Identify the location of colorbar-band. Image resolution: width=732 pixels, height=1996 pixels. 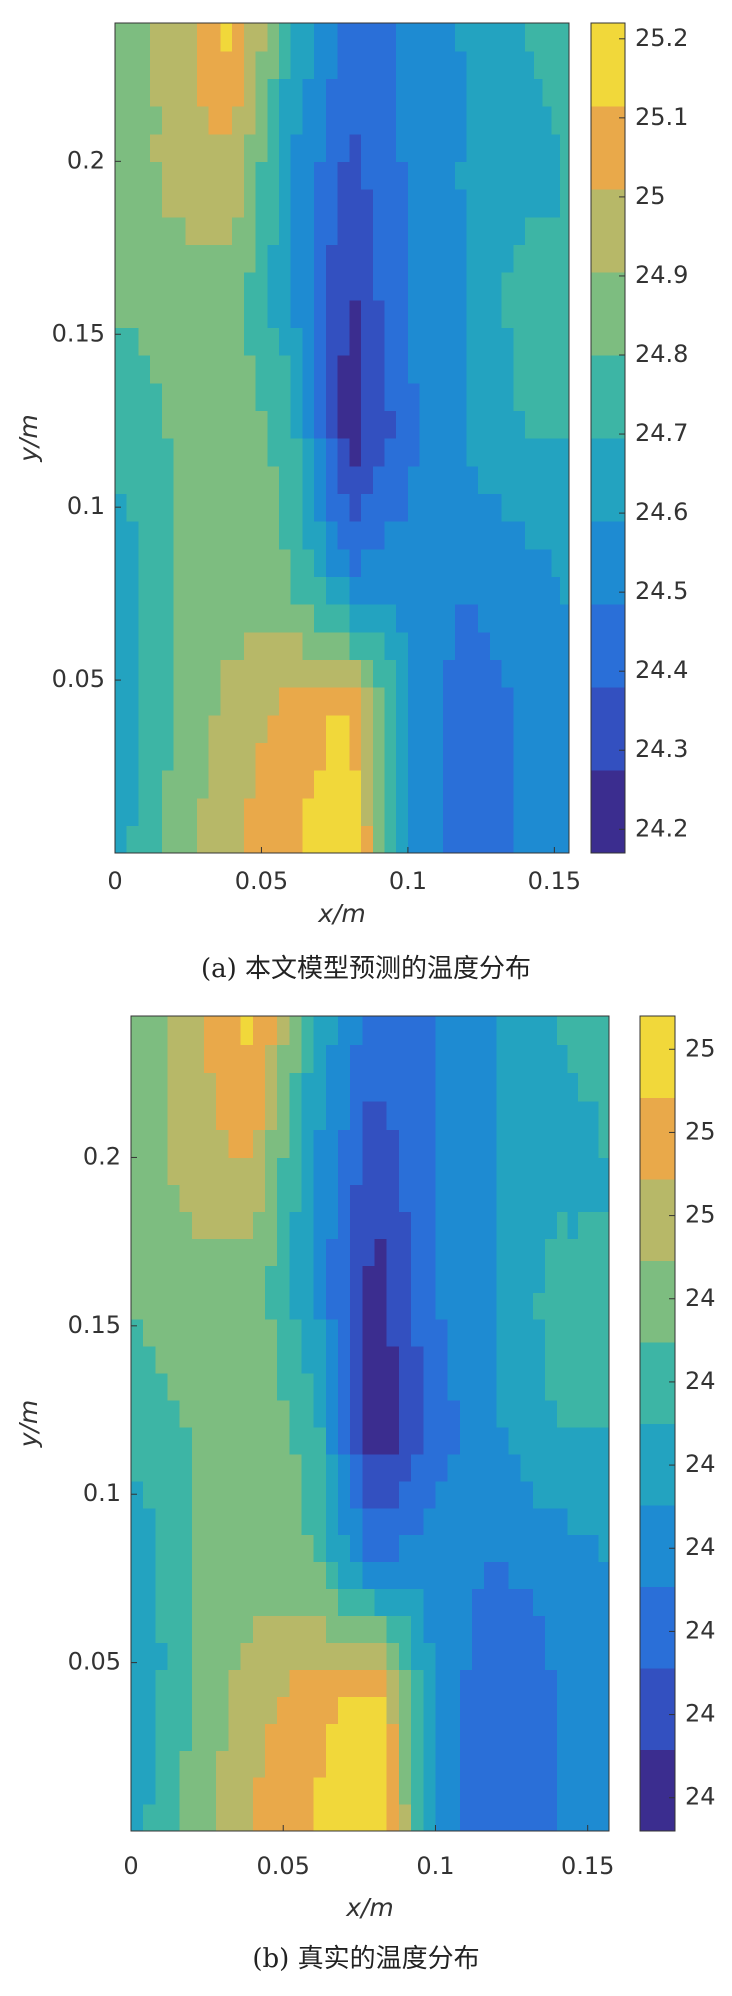
(657, 1220).